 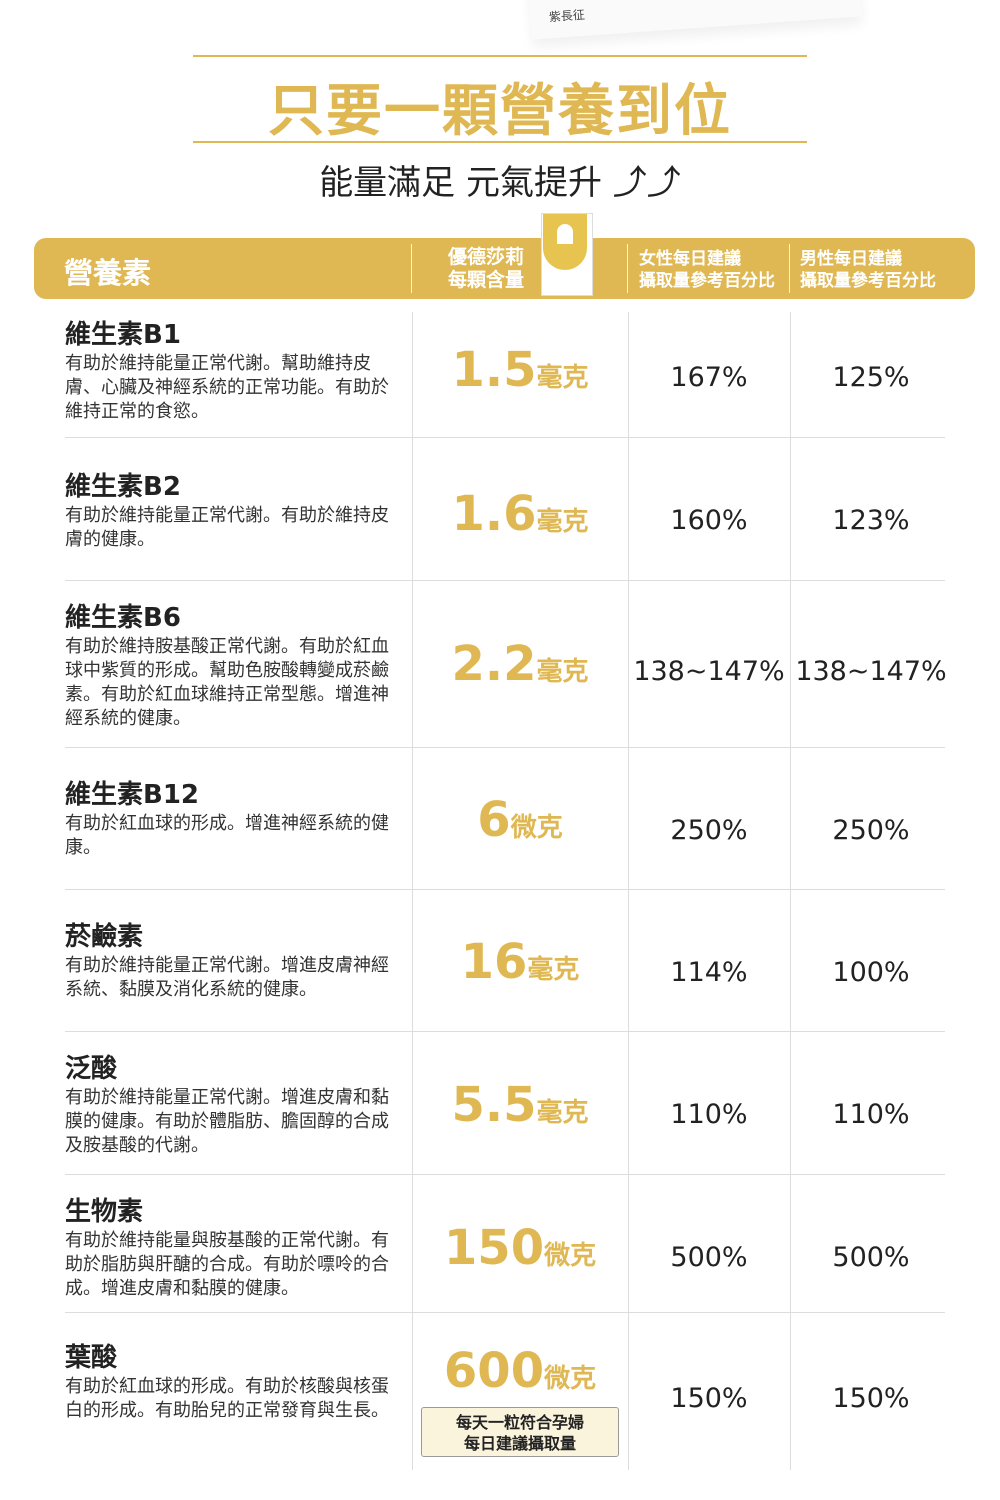 What do you see at coordinates (494, 514) in the screenshot?
I see `amount-value: 1.6` at bounding box center [494, 514].